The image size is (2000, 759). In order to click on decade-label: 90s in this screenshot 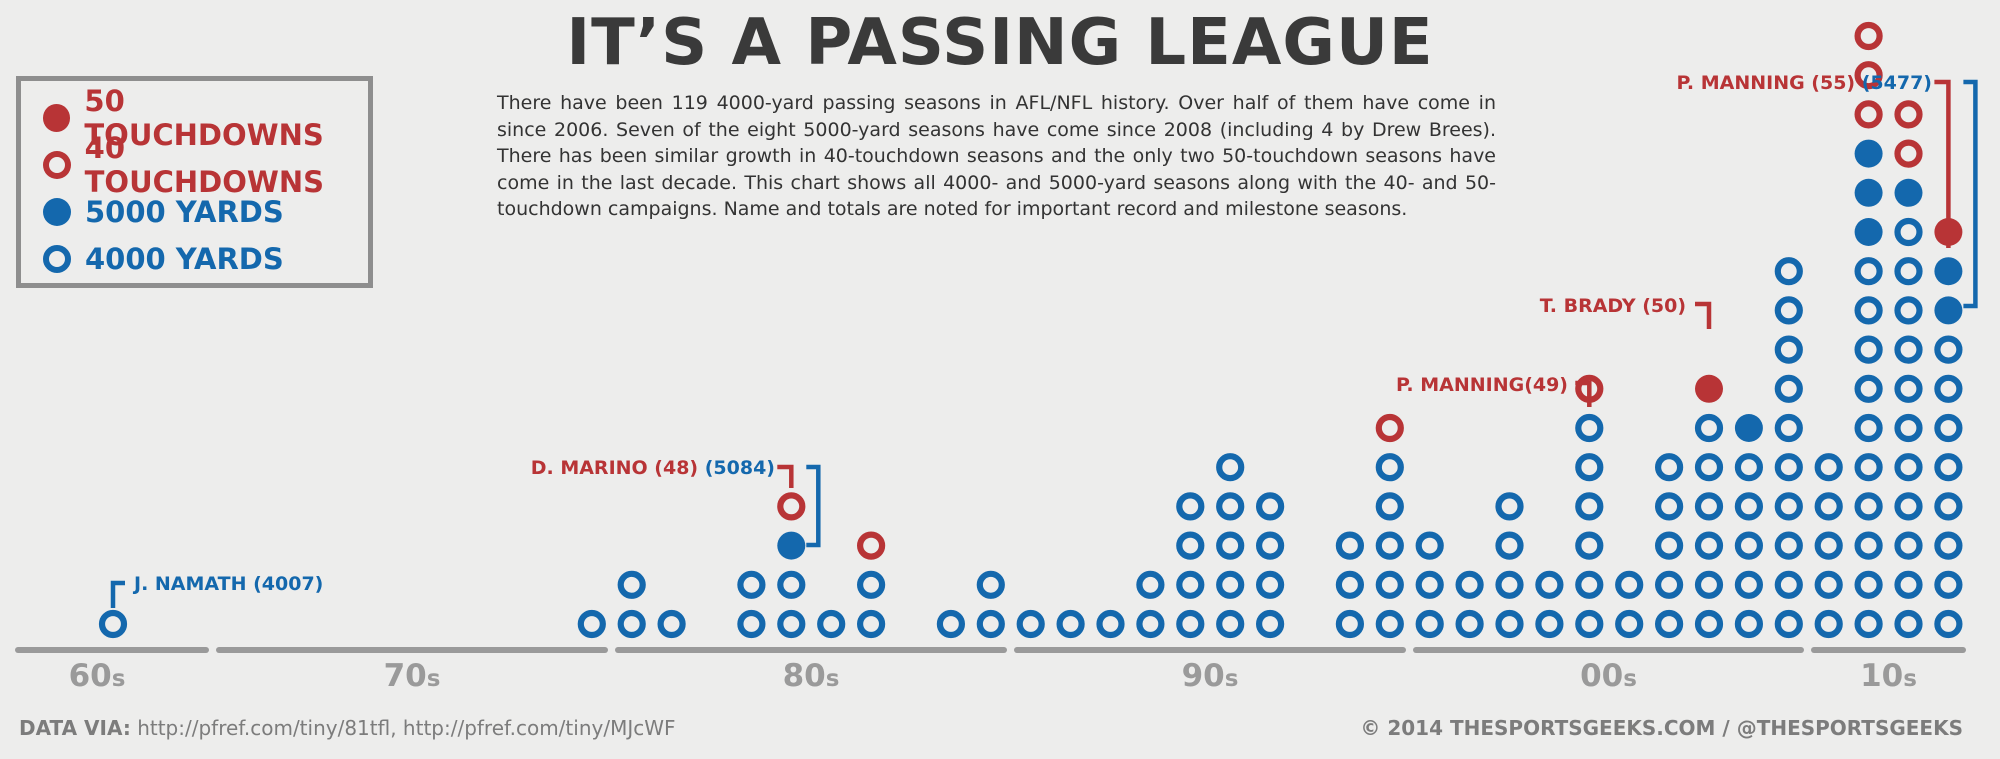, I will do `click(1210, 676)`.